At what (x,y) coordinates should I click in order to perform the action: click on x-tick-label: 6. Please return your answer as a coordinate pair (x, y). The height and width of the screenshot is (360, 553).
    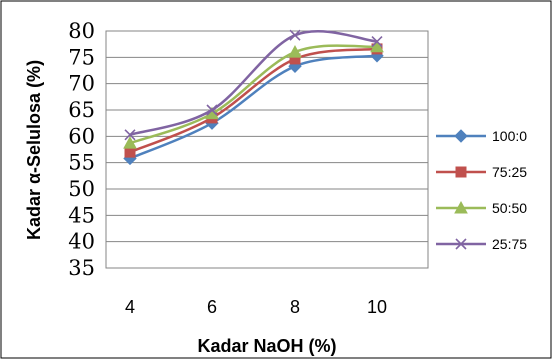
    Looking at the image, I should click on (212, 307).